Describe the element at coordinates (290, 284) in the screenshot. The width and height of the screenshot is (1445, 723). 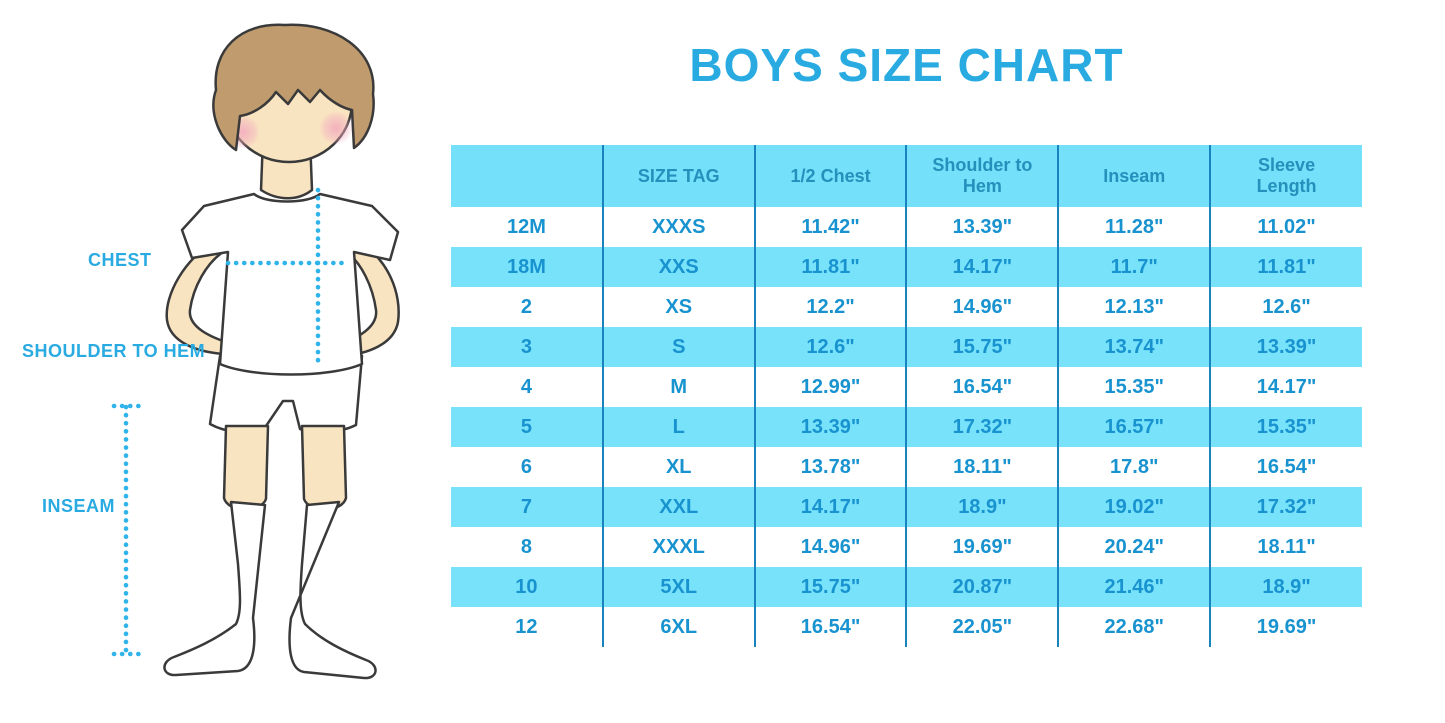
I see `boy-shirt` at that location.